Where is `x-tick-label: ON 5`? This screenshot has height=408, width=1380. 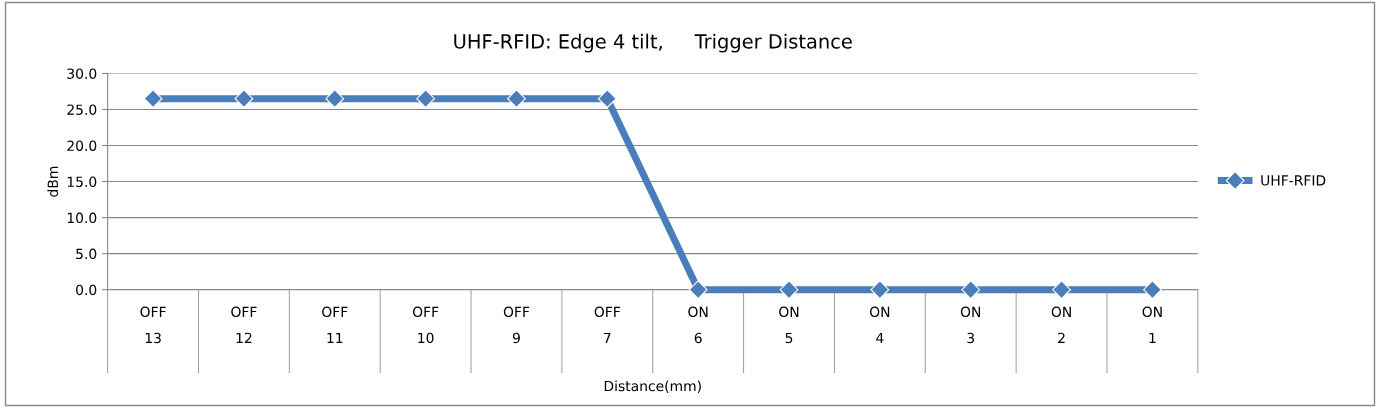
x-tick-label: ON 5 is located at coordinates (789, 325).